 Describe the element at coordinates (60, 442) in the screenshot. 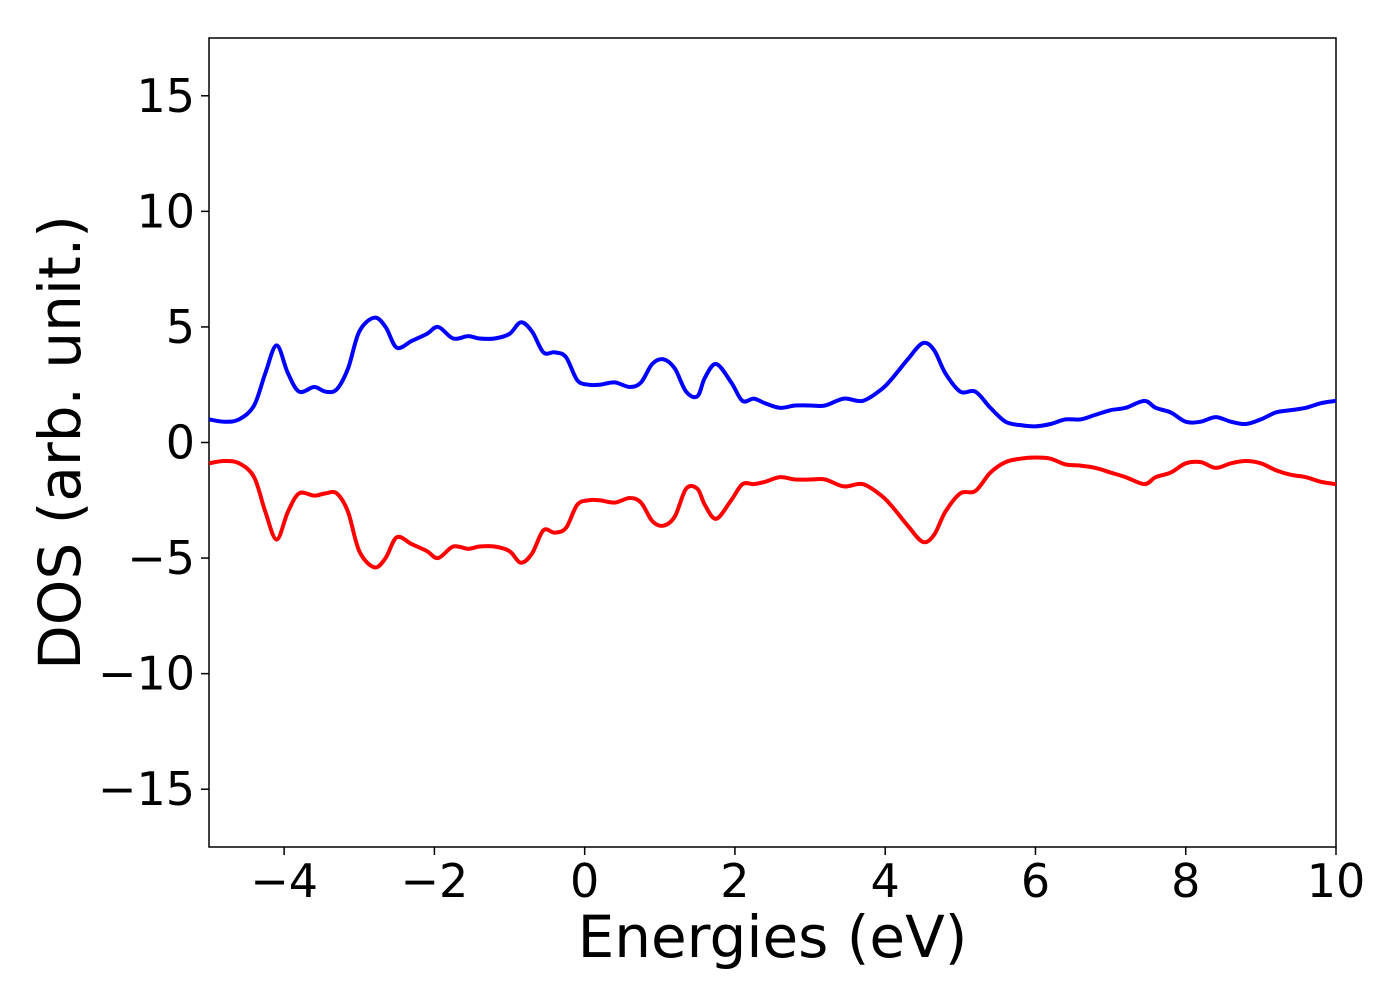

I see `y-axis-label: DOS (arb. unit.)` at that location.